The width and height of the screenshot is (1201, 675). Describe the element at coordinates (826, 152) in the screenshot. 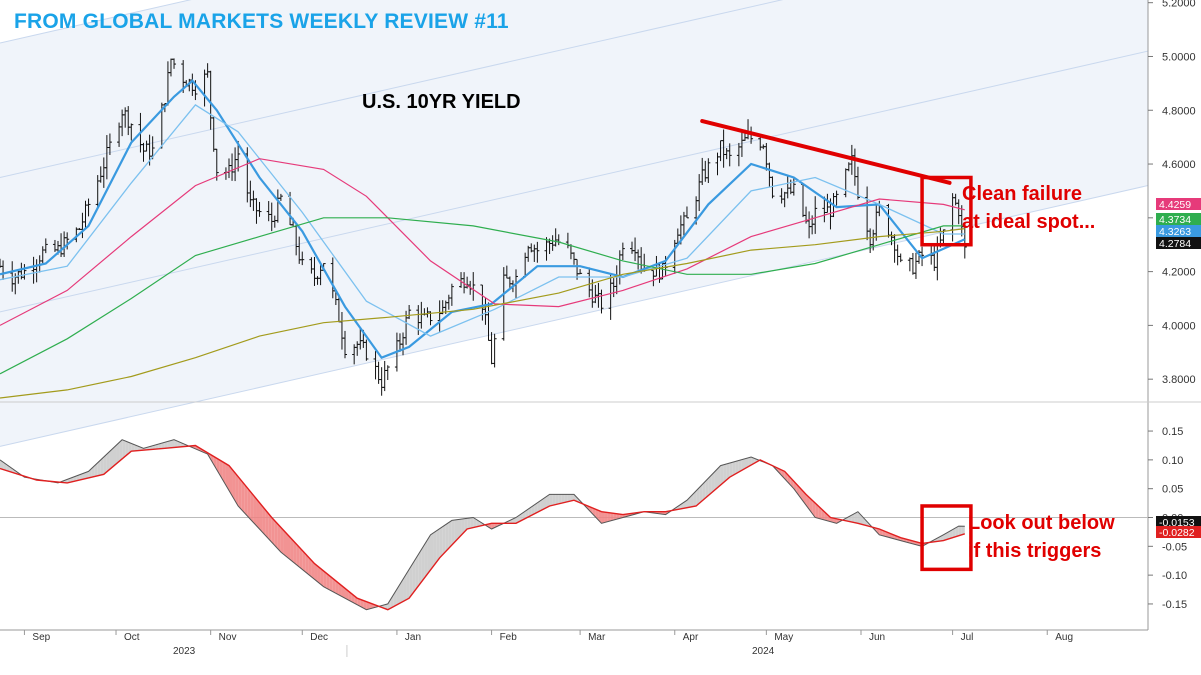

I see `resistance-trendline` at that location.